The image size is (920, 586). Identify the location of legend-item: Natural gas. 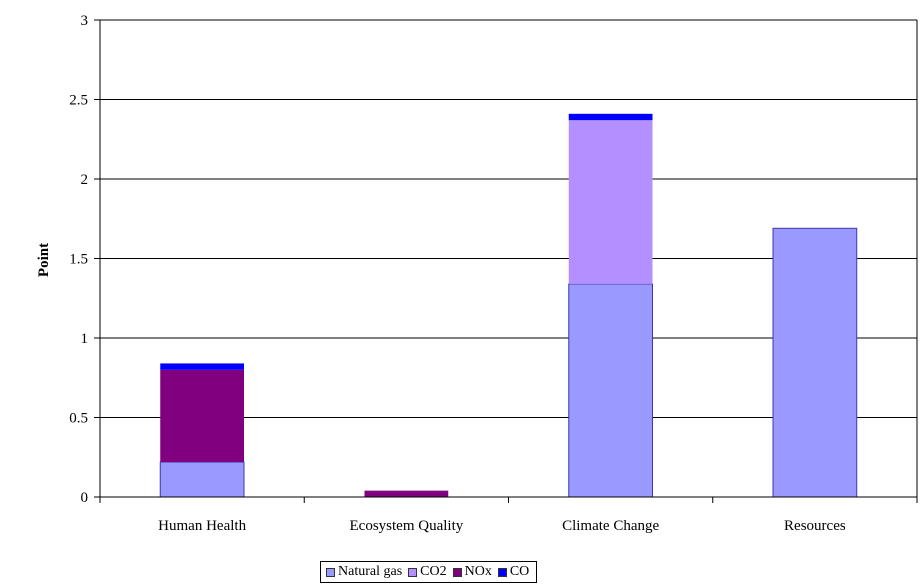
(364, 572).